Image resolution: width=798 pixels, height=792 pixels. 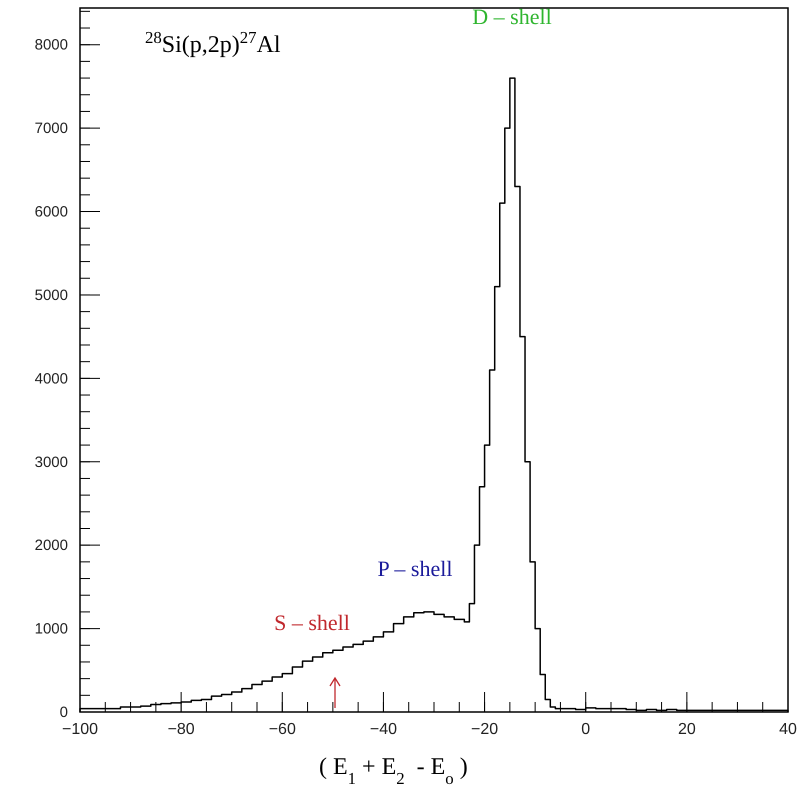 I want to click on x-tick-label: −100, so click(x=80, y=729).